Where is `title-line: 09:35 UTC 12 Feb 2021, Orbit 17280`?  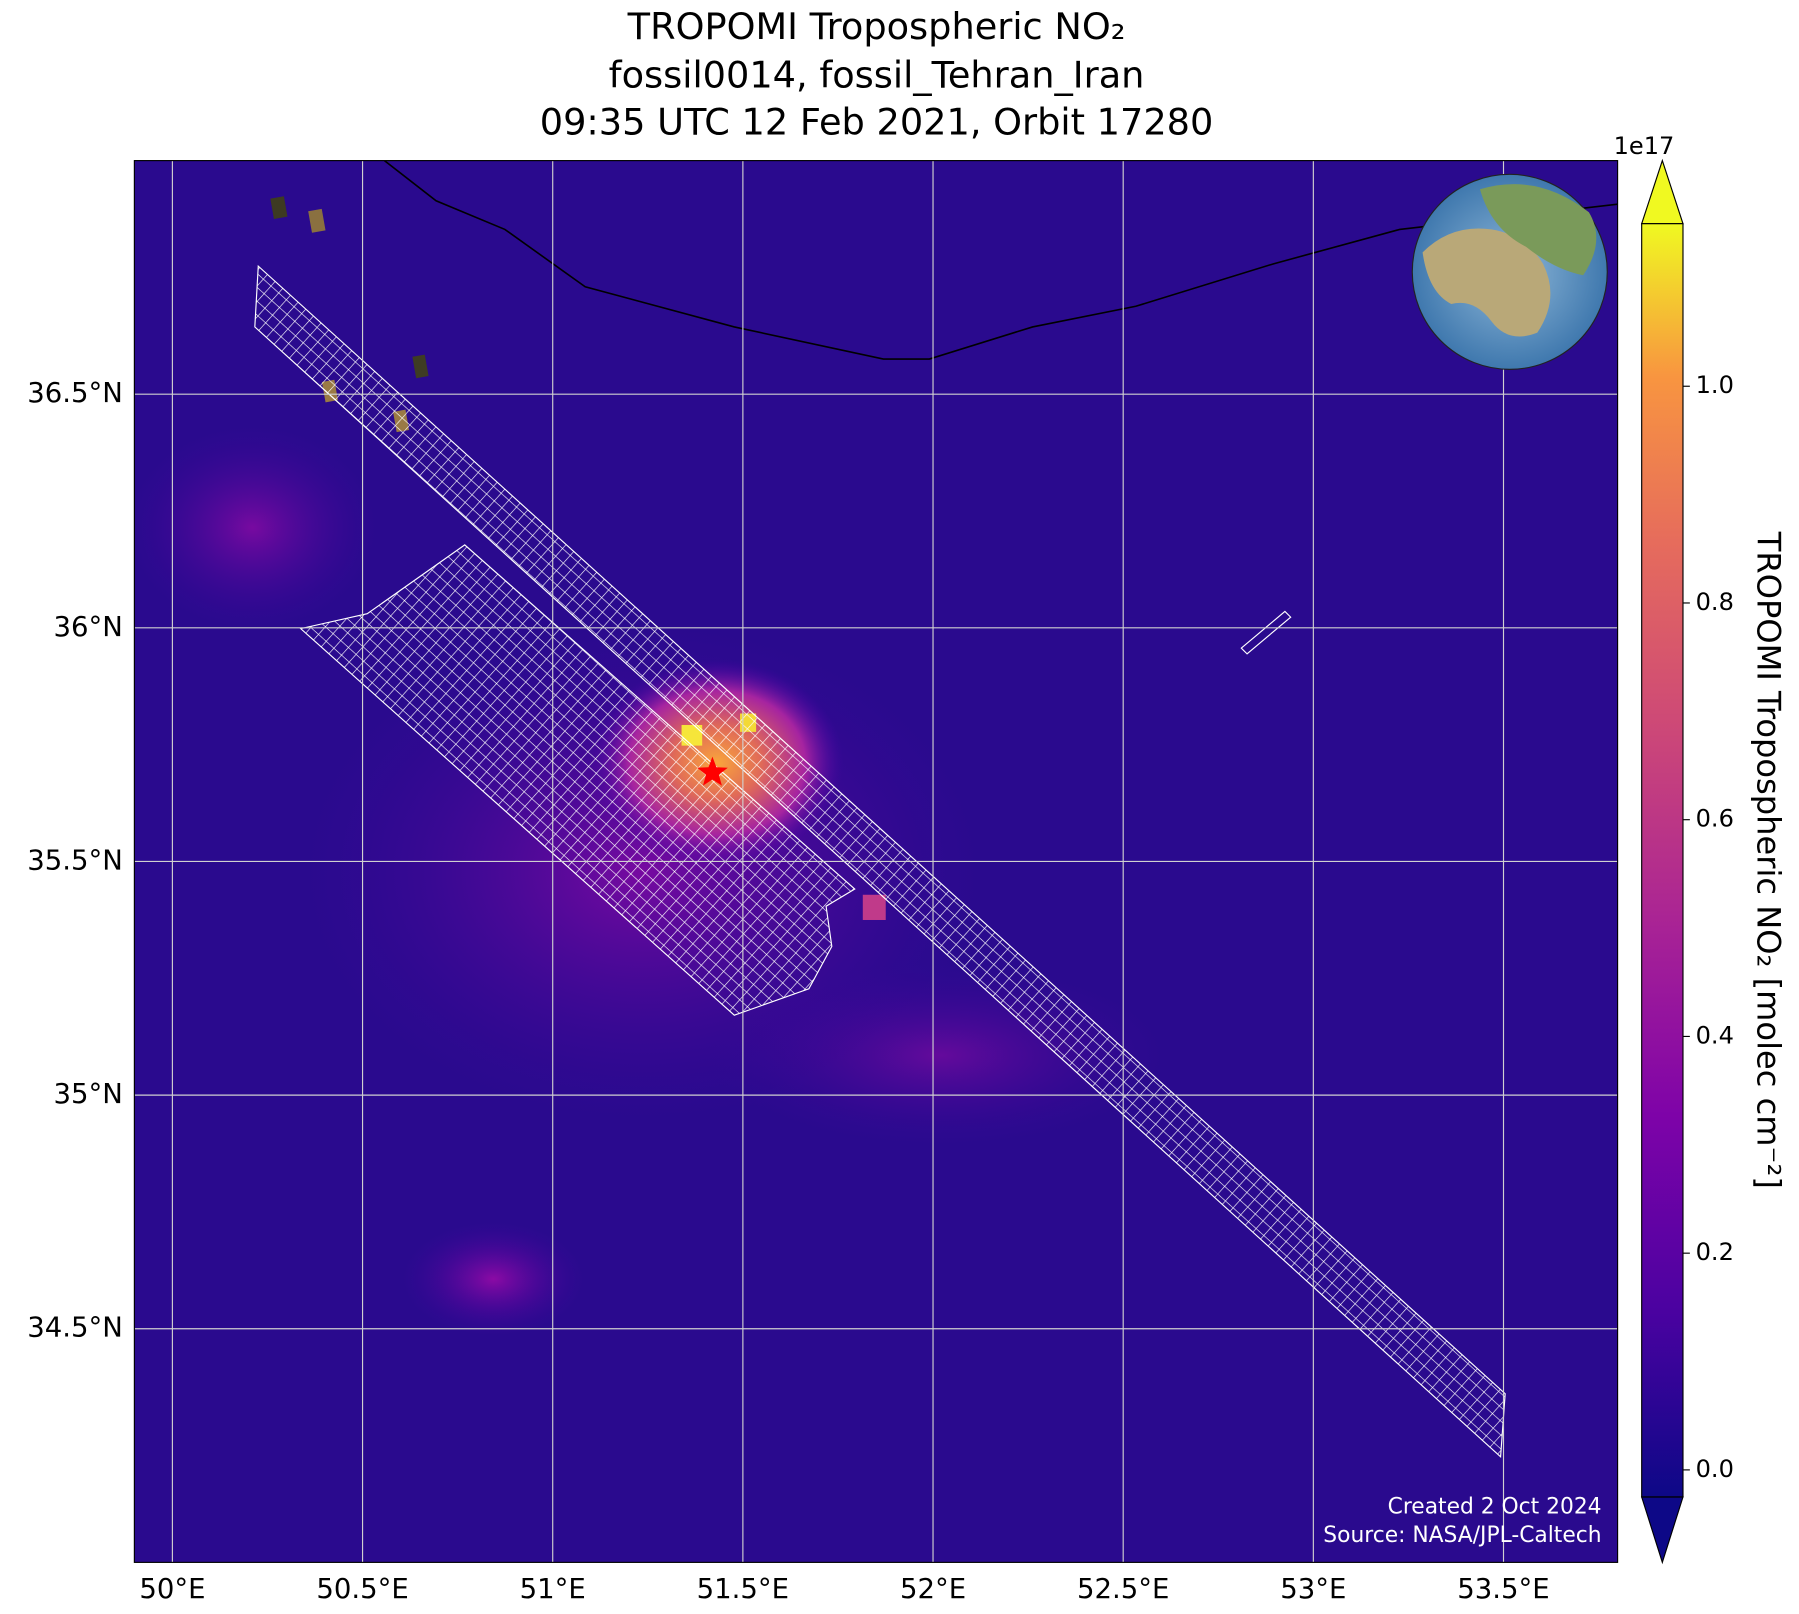 title-line: 09:35 UTC 12 Feb 2021, Orbit 17280 is located at coordinates (877, 121).